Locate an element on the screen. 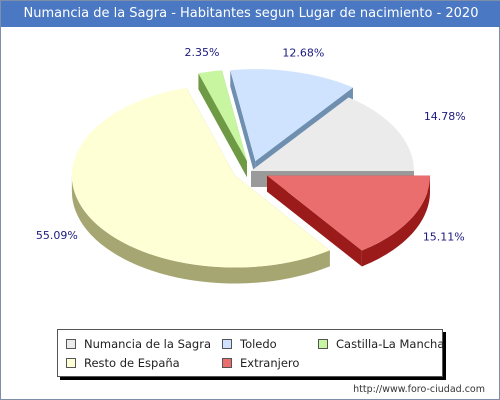 This screenshot has width=500, height=400. slice-side-resto is located at coordinates (200, 229).